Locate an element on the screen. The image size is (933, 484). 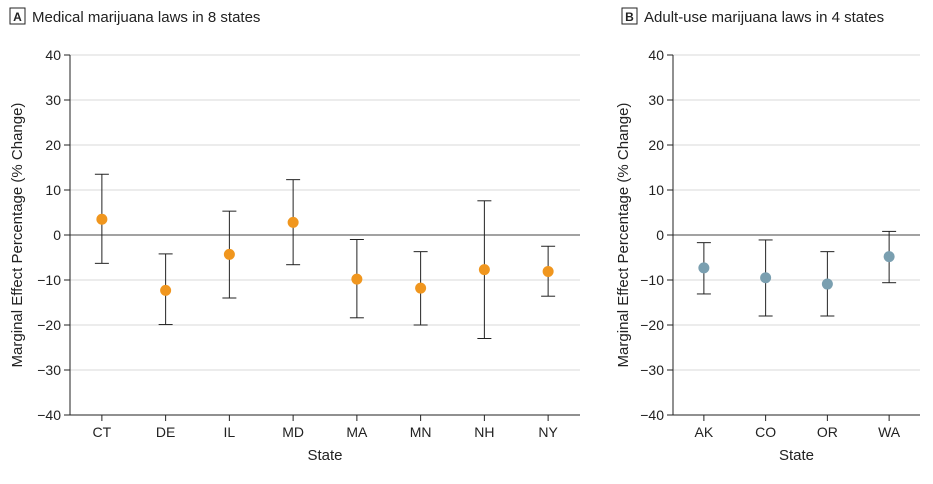
panel-label: B is located at coordinates (629, 17).